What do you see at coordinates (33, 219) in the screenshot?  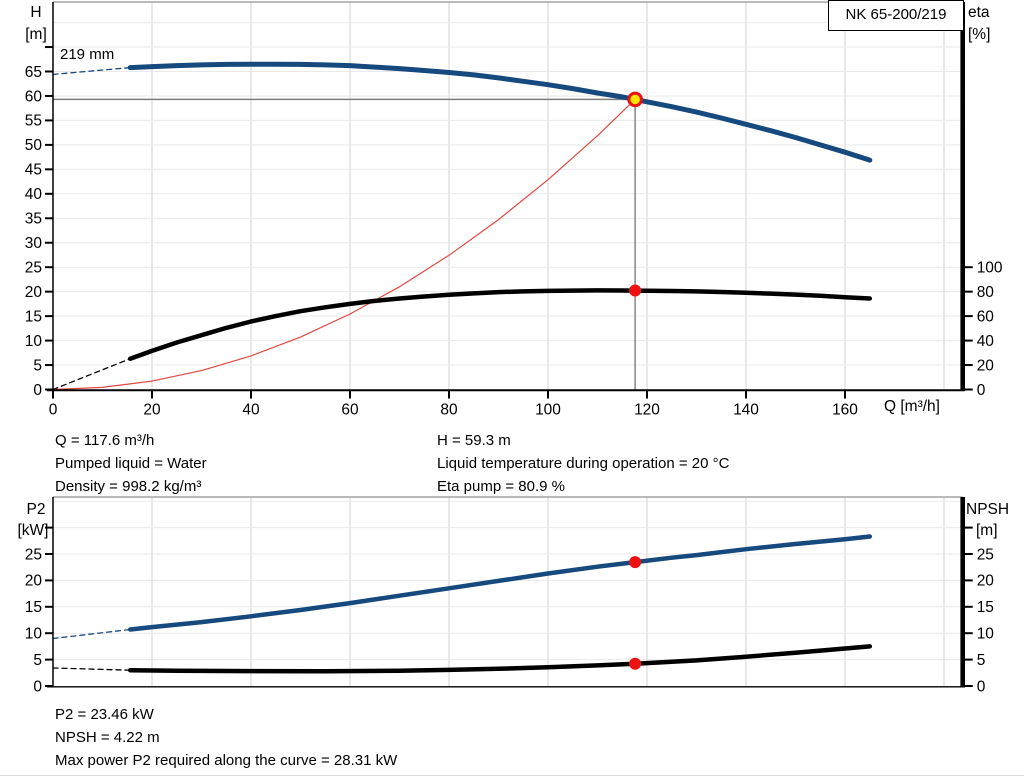 I see `svg-text: 35` at bounding box center [33, 219].